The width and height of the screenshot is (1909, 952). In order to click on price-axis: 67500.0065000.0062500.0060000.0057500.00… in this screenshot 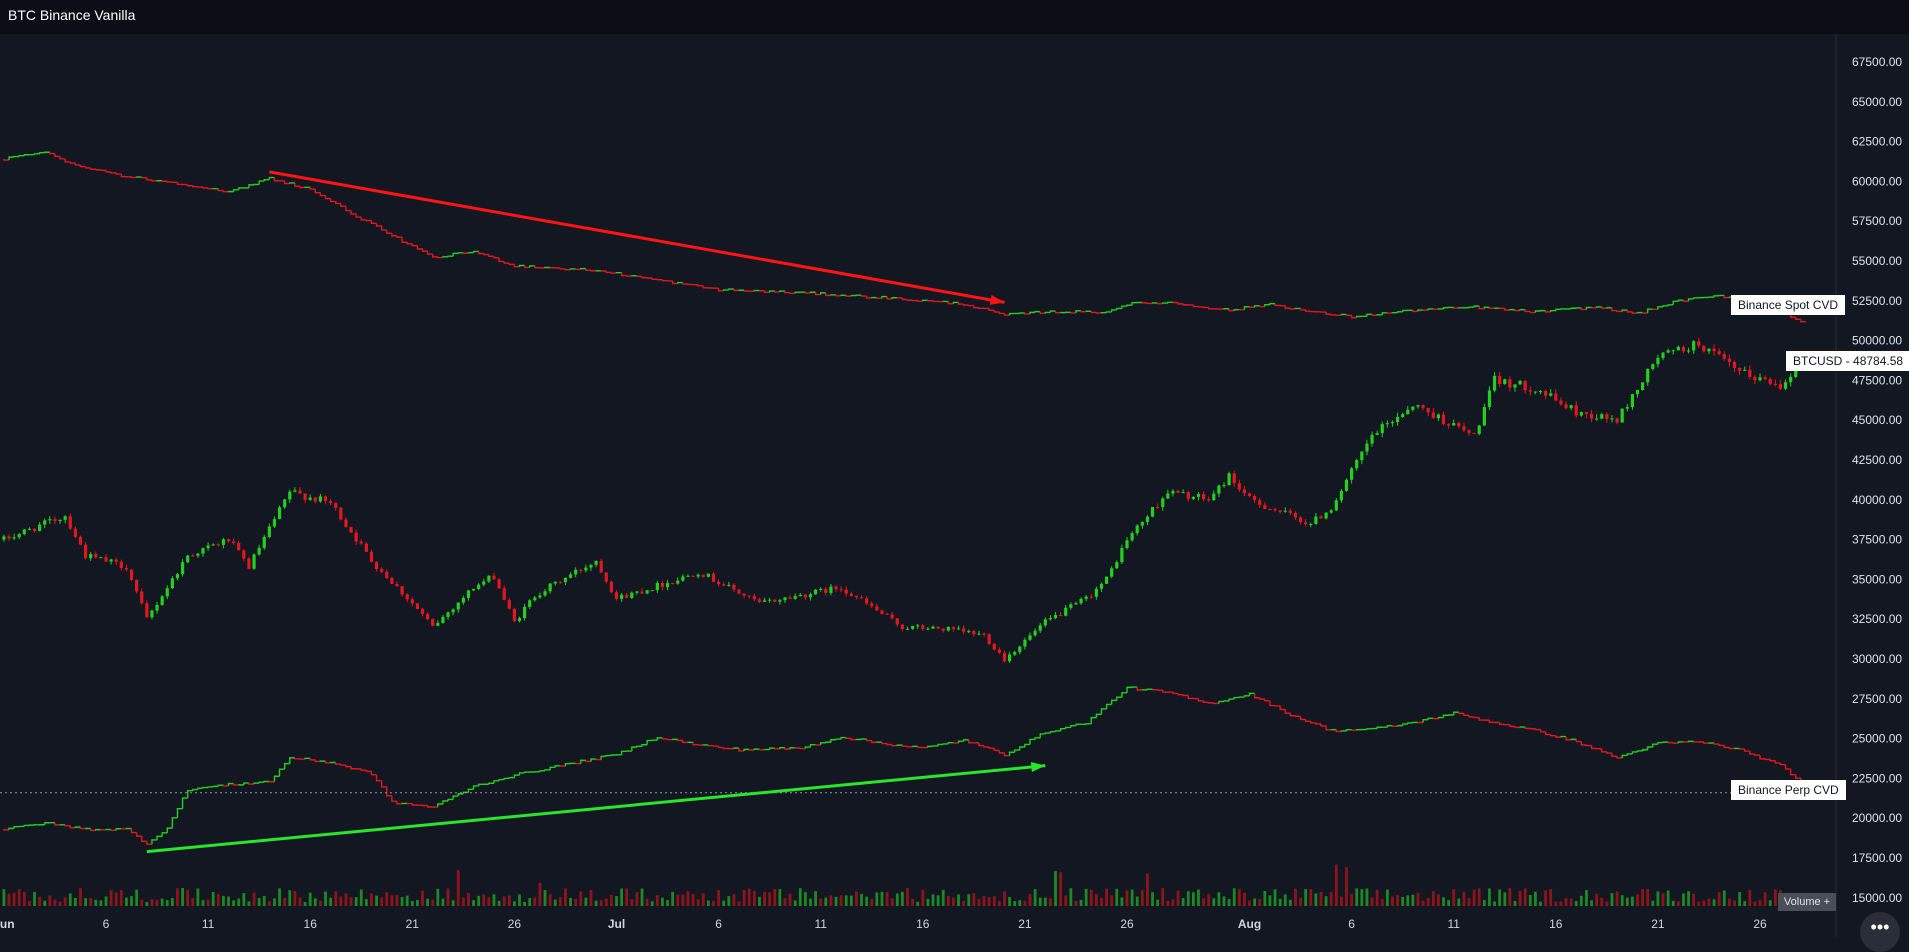, I will do `click(1869, 485)`.